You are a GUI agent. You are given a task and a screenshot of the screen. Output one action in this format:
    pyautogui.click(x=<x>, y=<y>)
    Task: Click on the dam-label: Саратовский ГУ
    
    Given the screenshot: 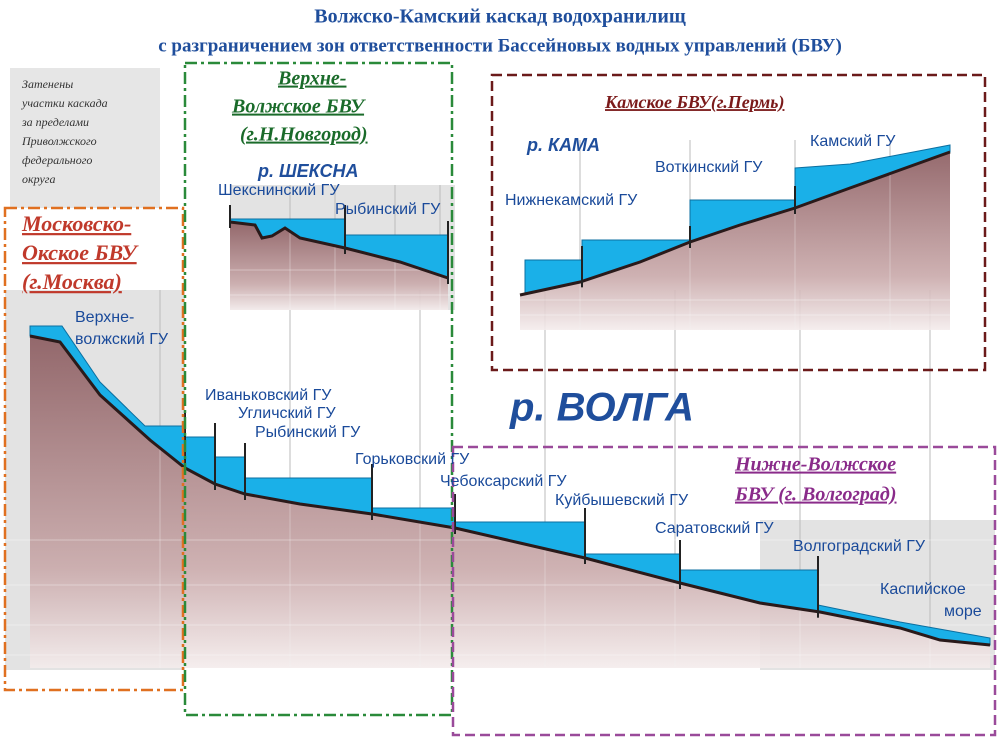 What is the action you would take?
    pyautogui.click(x=714, y=528)
    